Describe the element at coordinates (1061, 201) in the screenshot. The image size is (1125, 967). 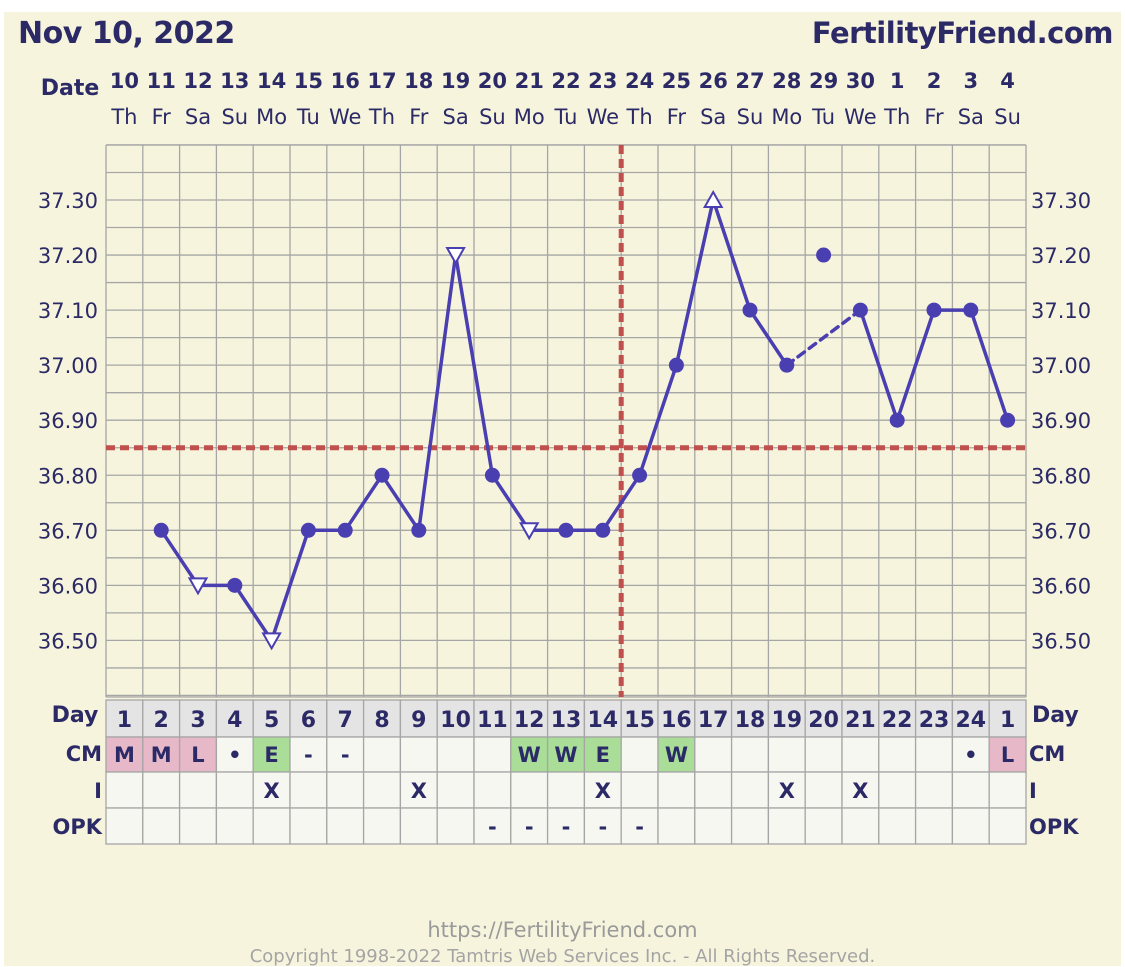
I see `y-tick-right: 37.30` at that location.